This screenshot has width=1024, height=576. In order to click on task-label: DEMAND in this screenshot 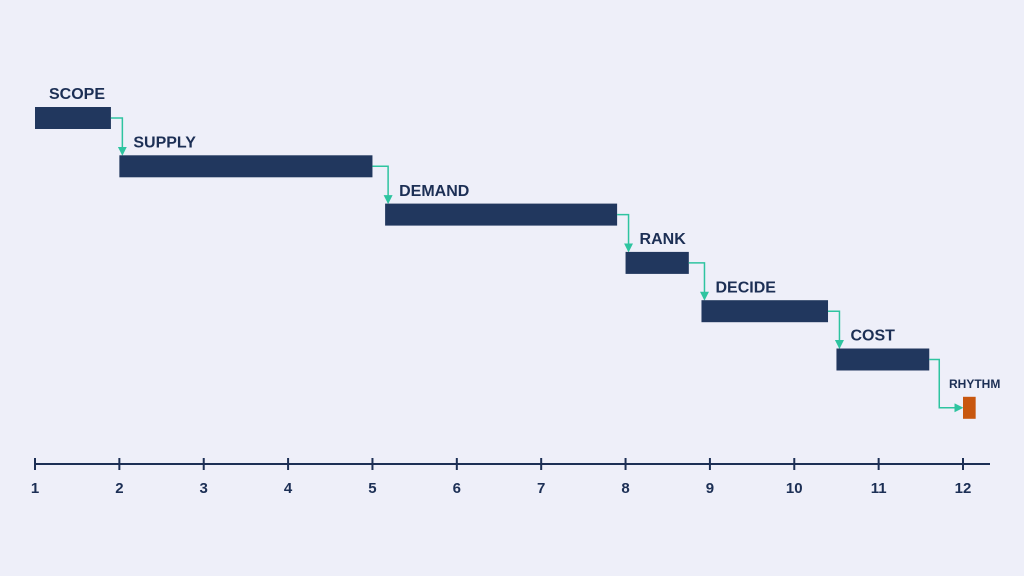, I will do `click(434, 191)`.